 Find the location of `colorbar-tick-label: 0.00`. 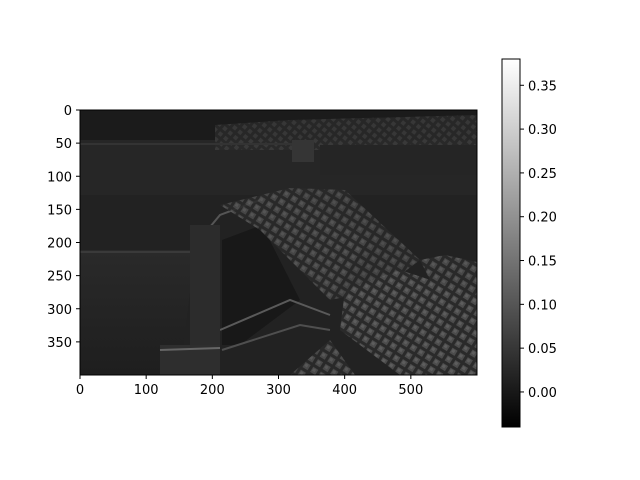

colorbar-tick-label: 0.00 is located at coordinates (542, 393).